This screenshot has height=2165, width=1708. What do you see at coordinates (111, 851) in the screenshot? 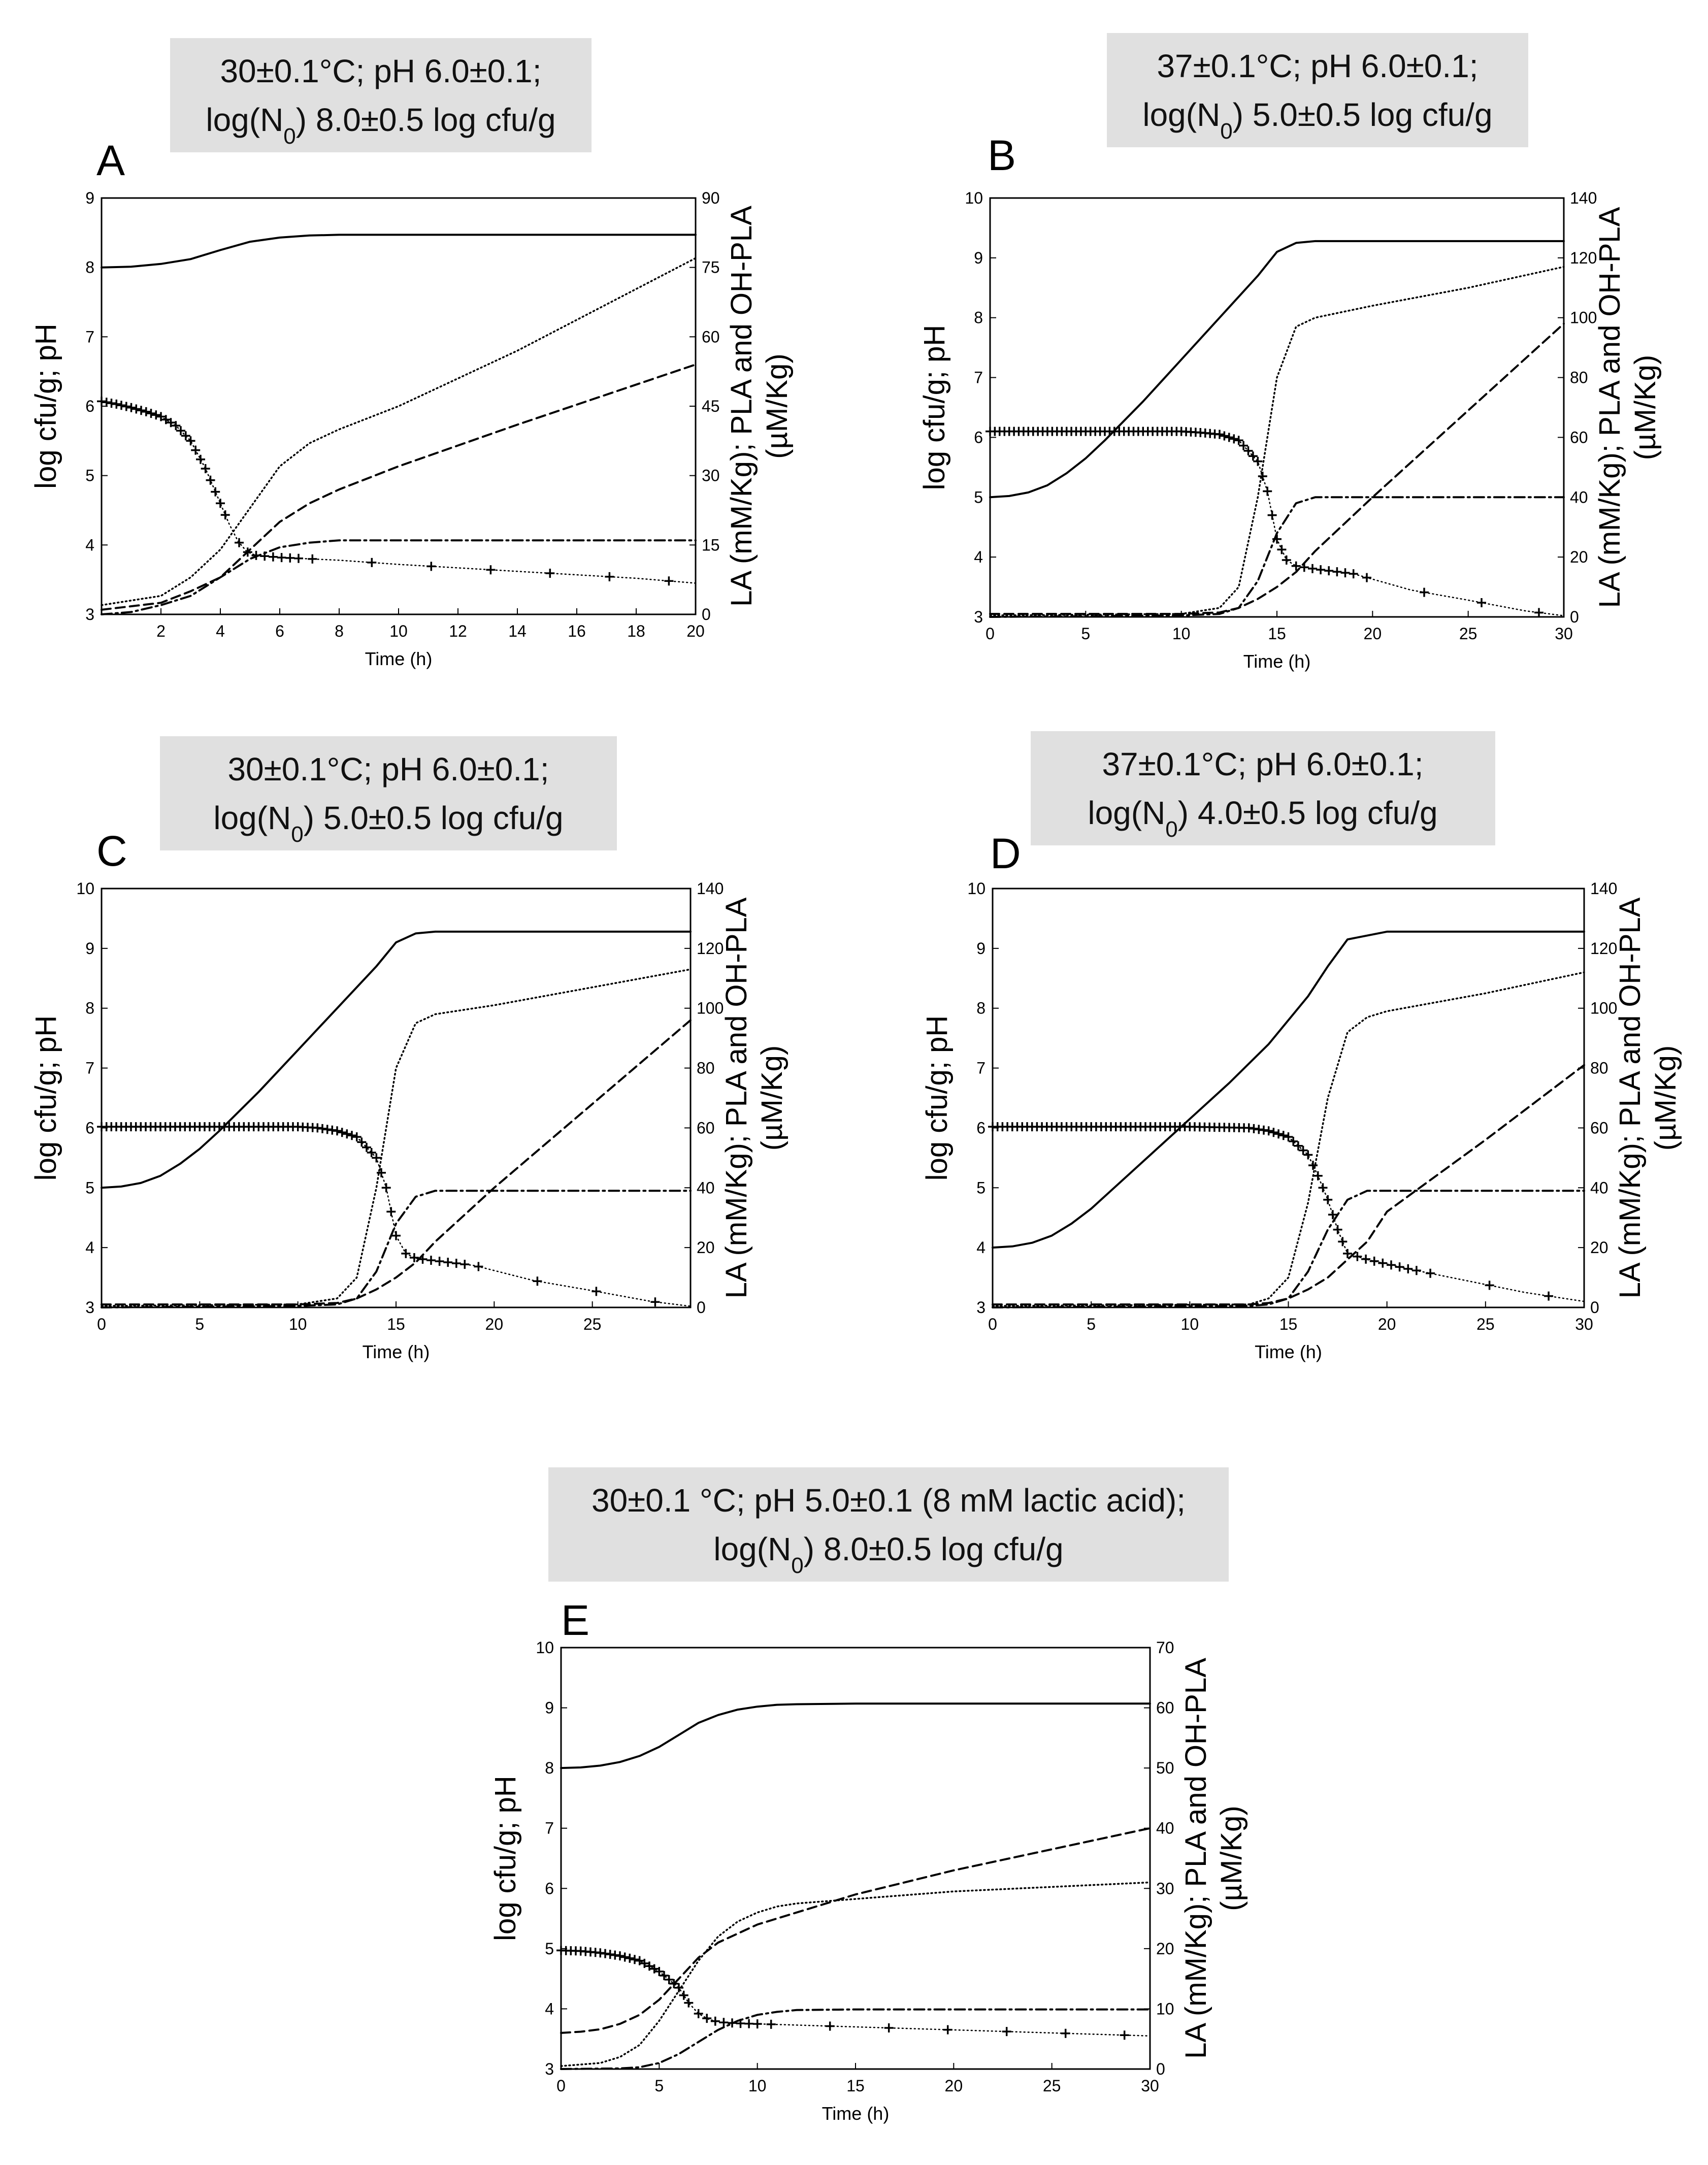
I see `panel-letter-c: C` at bounding box center [111, 851].